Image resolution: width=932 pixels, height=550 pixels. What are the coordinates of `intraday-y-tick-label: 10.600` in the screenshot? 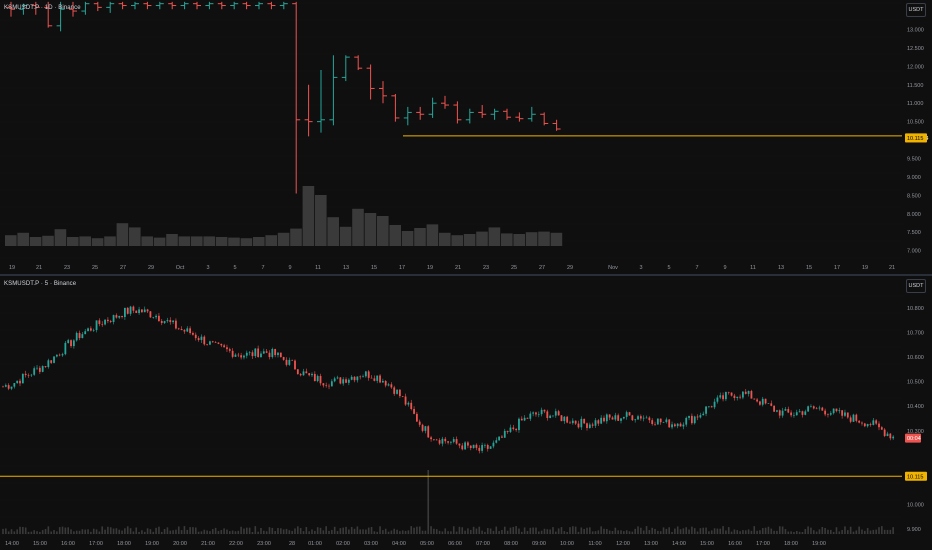 It's located at (915, 358).